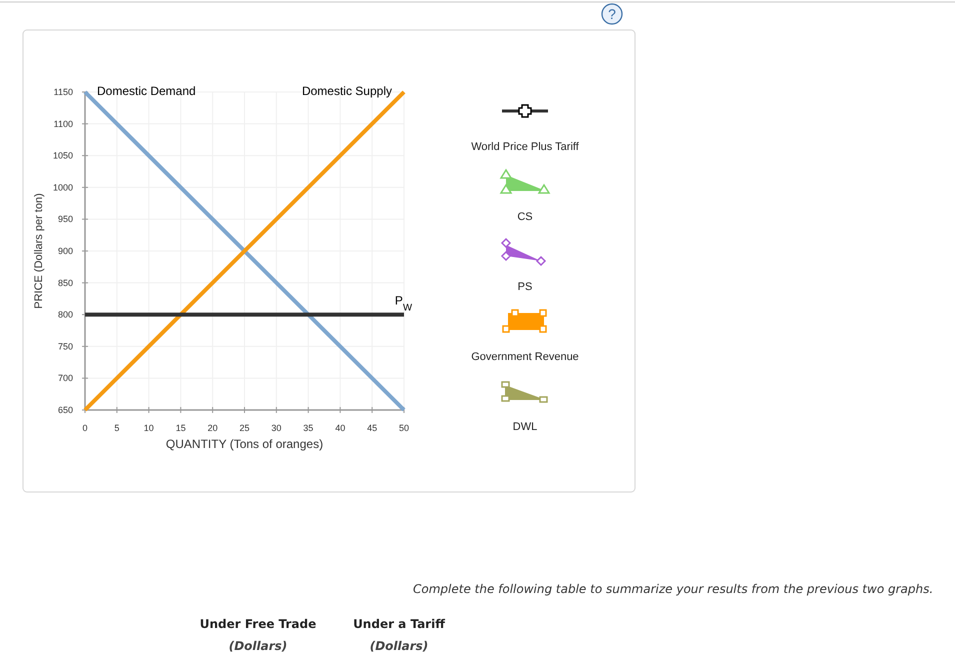 The image size is (955, 658). I want to click on y-axis-title: PRICE (Dollars per ton), so click(39, 251).